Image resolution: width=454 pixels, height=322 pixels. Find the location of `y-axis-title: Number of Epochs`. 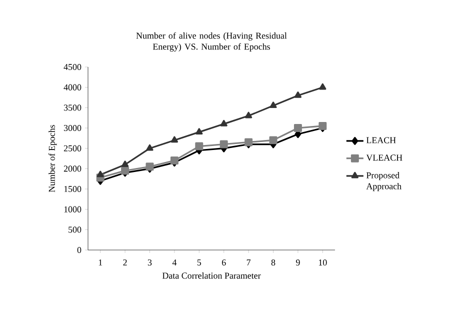

y-axis-title: Number of Epochs is located at coordinates (52, 158).